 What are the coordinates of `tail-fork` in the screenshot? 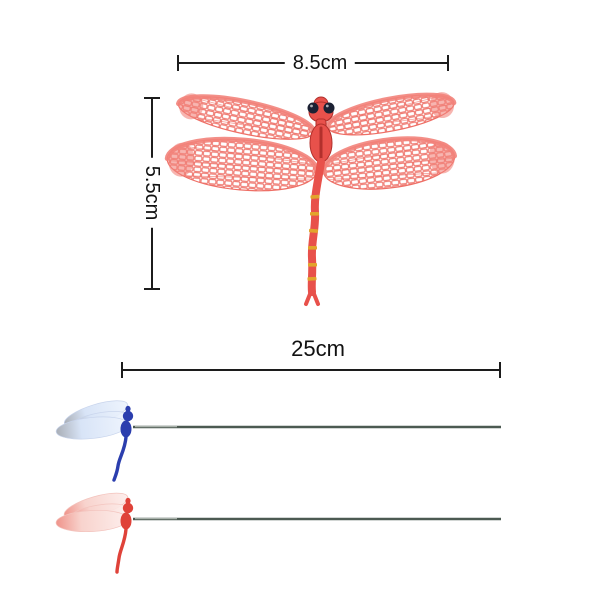 It's located at (312, 296).